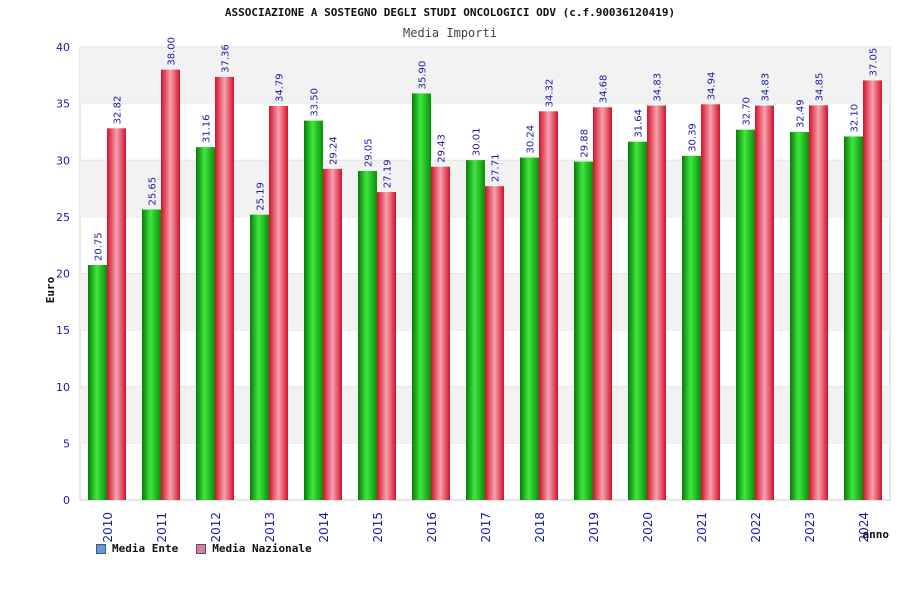 The width and height of the screenshot is (900, 600). Describe the element at coordinates (764, 303) in the screenshot. I see `bar-media-nazionale-2022` at that location.